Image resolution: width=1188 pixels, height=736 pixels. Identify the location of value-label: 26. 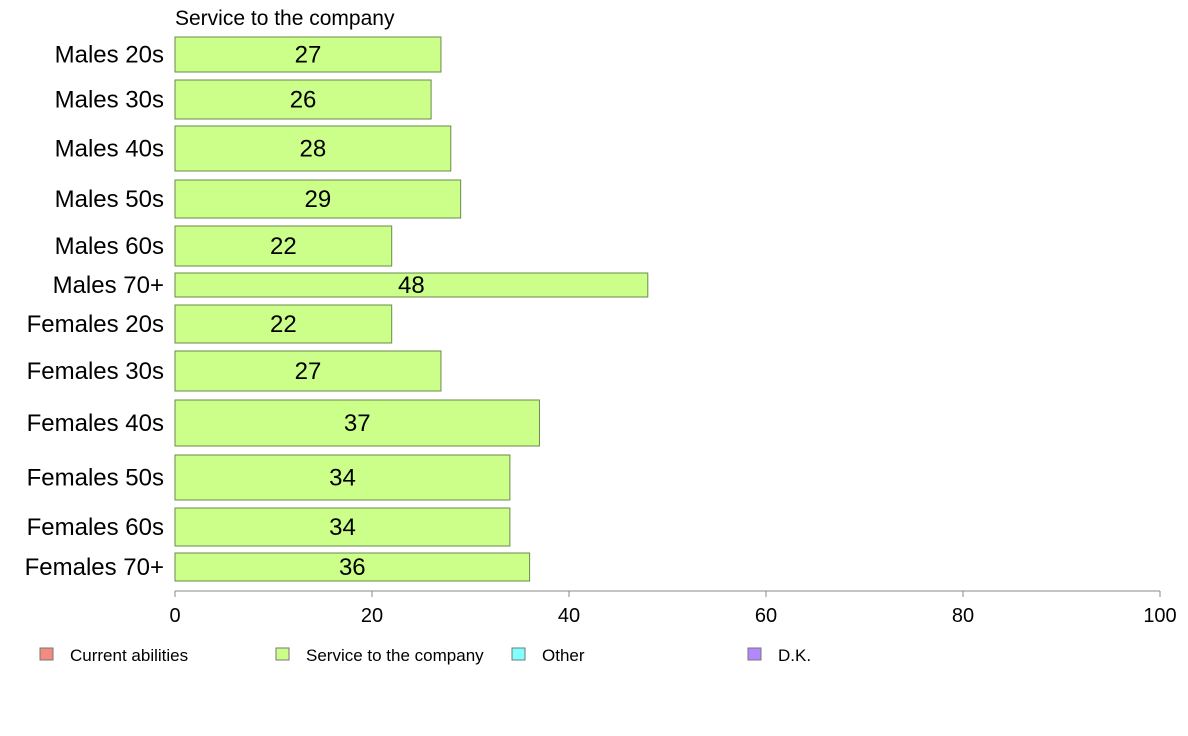
(303, 100).